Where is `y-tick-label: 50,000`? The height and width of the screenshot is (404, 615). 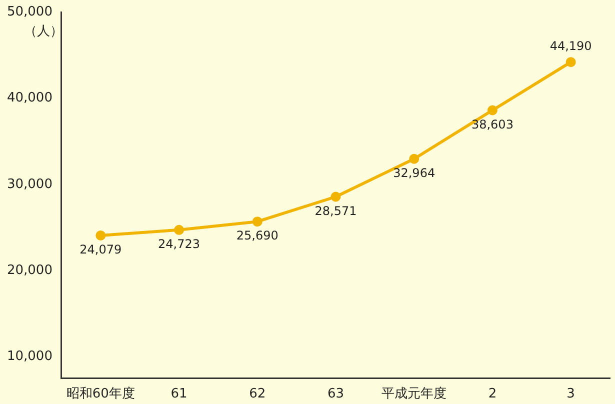
y-tick-label: 50,000 is located at coordinates (29, 12).